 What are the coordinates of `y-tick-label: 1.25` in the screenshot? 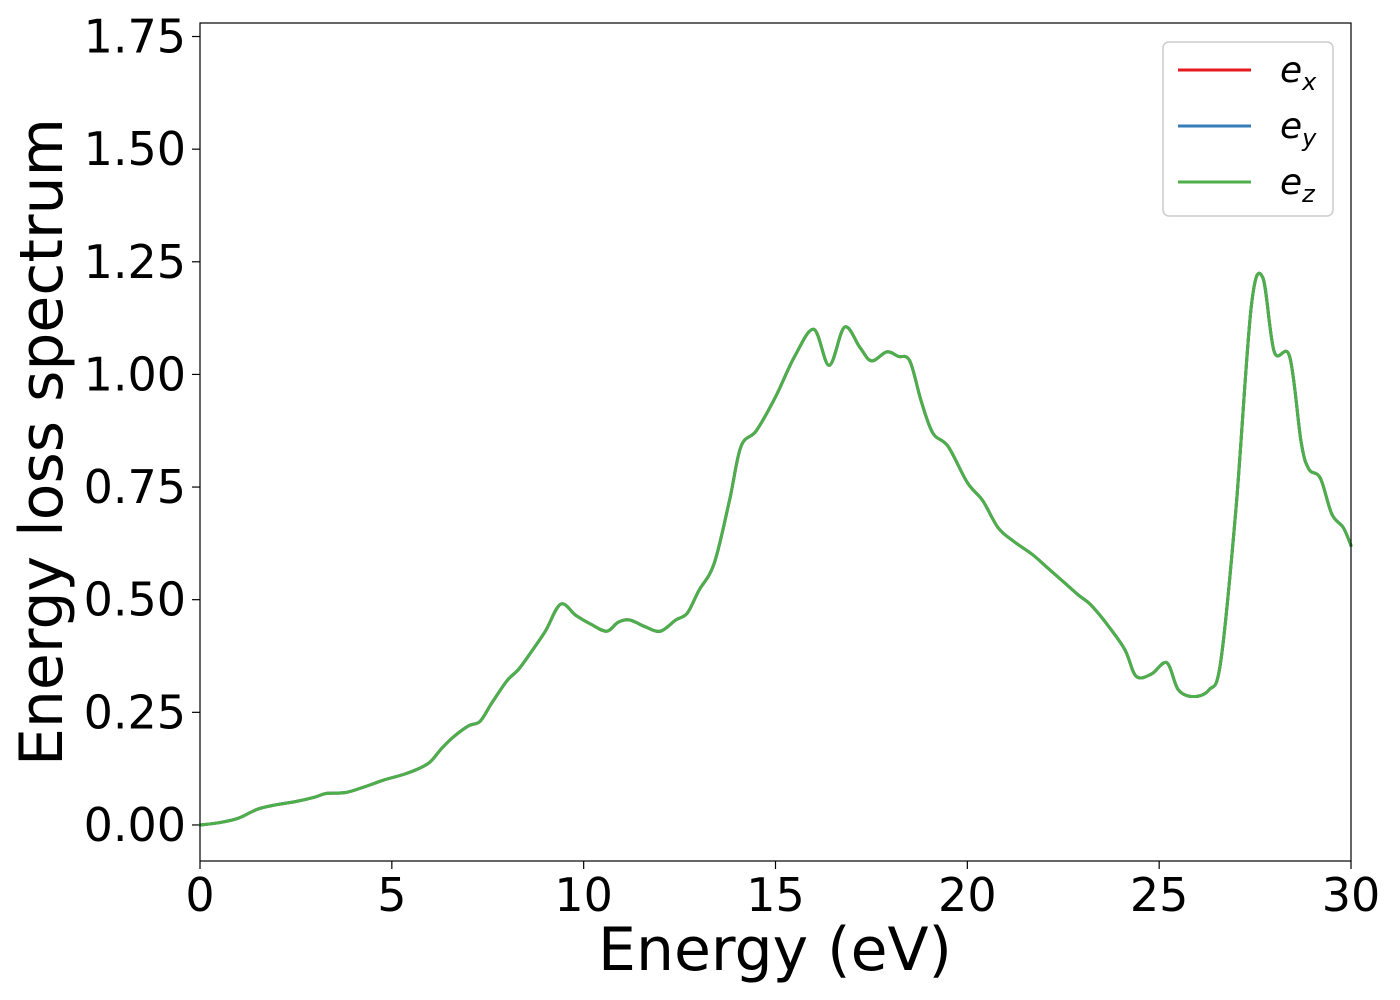 It's located at (135, 262).